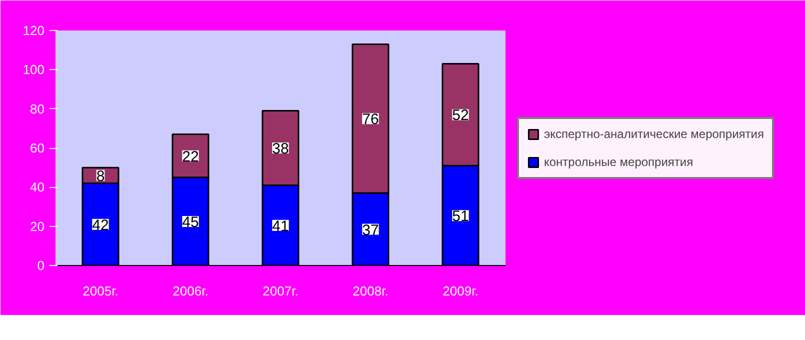  I want to click on data-label: 8, so click(100, 176).